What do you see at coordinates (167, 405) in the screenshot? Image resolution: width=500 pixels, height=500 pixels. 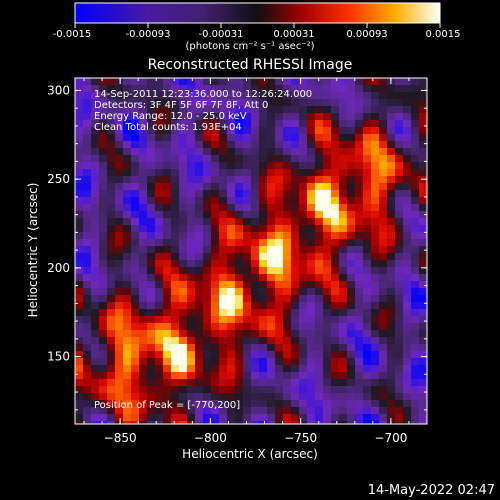 I see `peak-position-text: Position of Peak = [-770,200]` at bounding box center [167, 405].